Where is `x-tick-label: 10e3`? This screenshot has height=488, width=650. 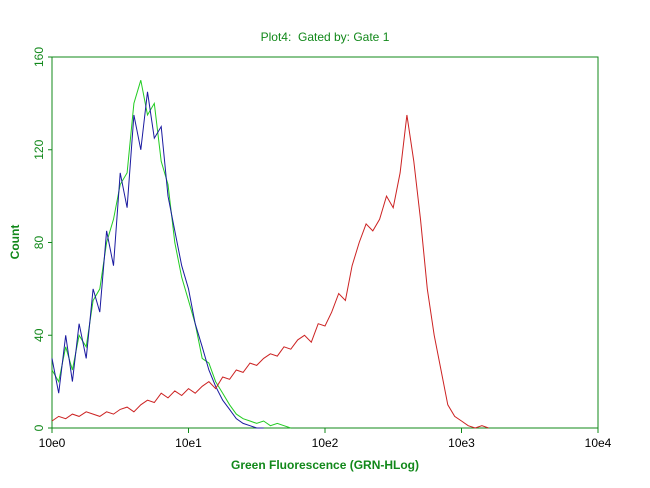
x-tick-label: 10e3 is located at coordinates (461, 443).